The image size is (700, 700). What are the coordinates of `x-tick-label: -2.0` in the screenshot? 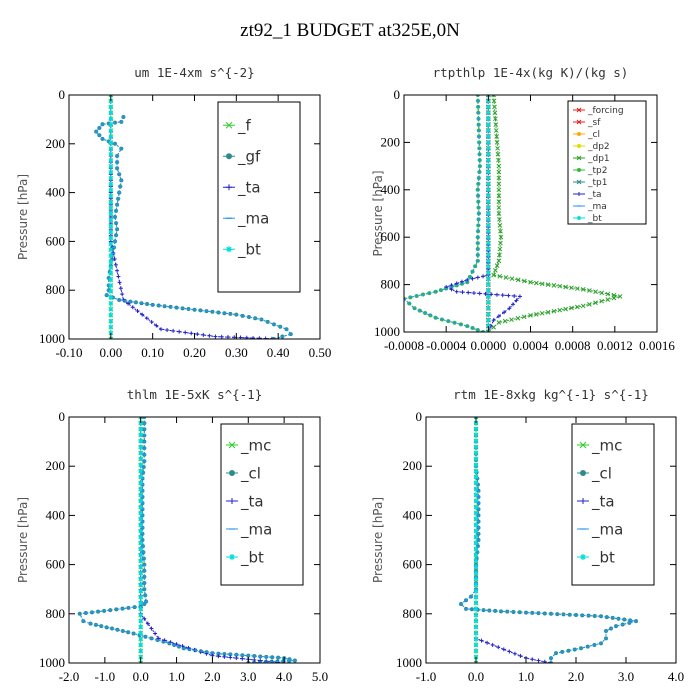 It's located at (69, 676).